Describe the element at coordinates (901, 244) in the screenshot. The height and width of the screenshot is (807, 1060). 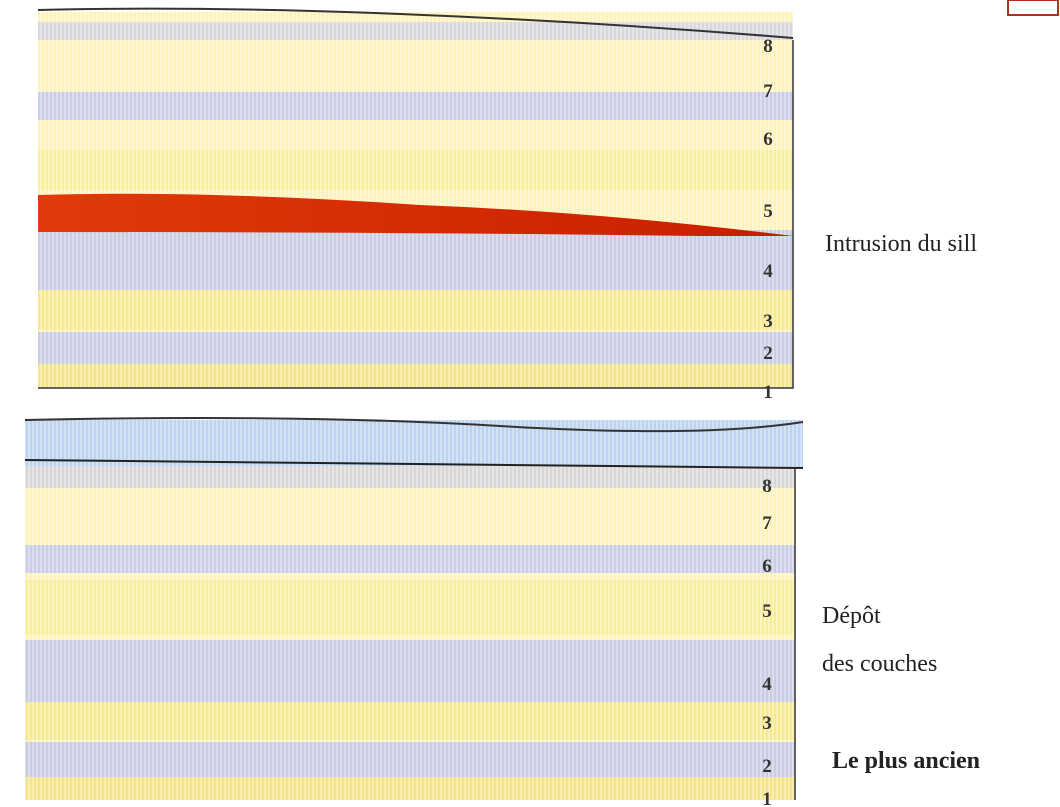
I see `caption: Intrusion du sill` at that location.